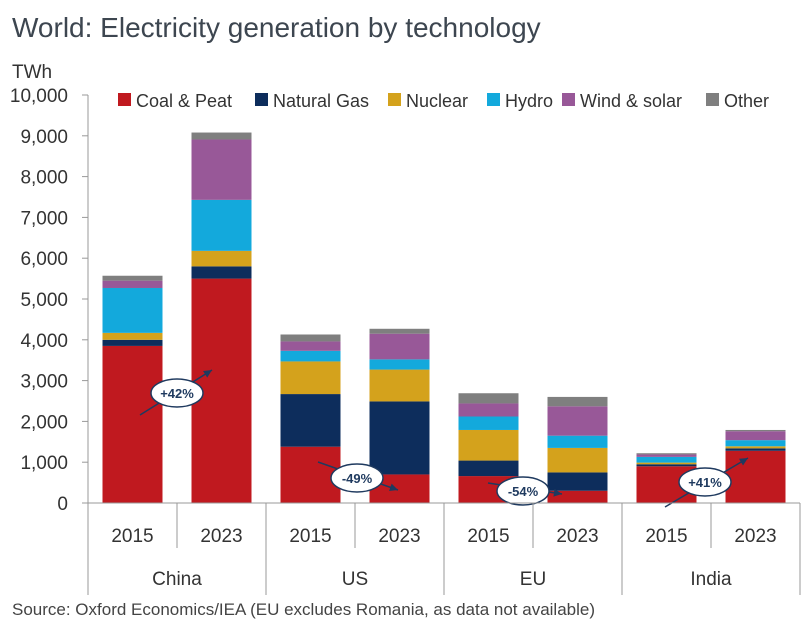 The height and width of the screenshot is (639, 803). Describe the element at coordinates (184, 101) in the screenshot. I see `legend-label: Coal & Peat` at that location.